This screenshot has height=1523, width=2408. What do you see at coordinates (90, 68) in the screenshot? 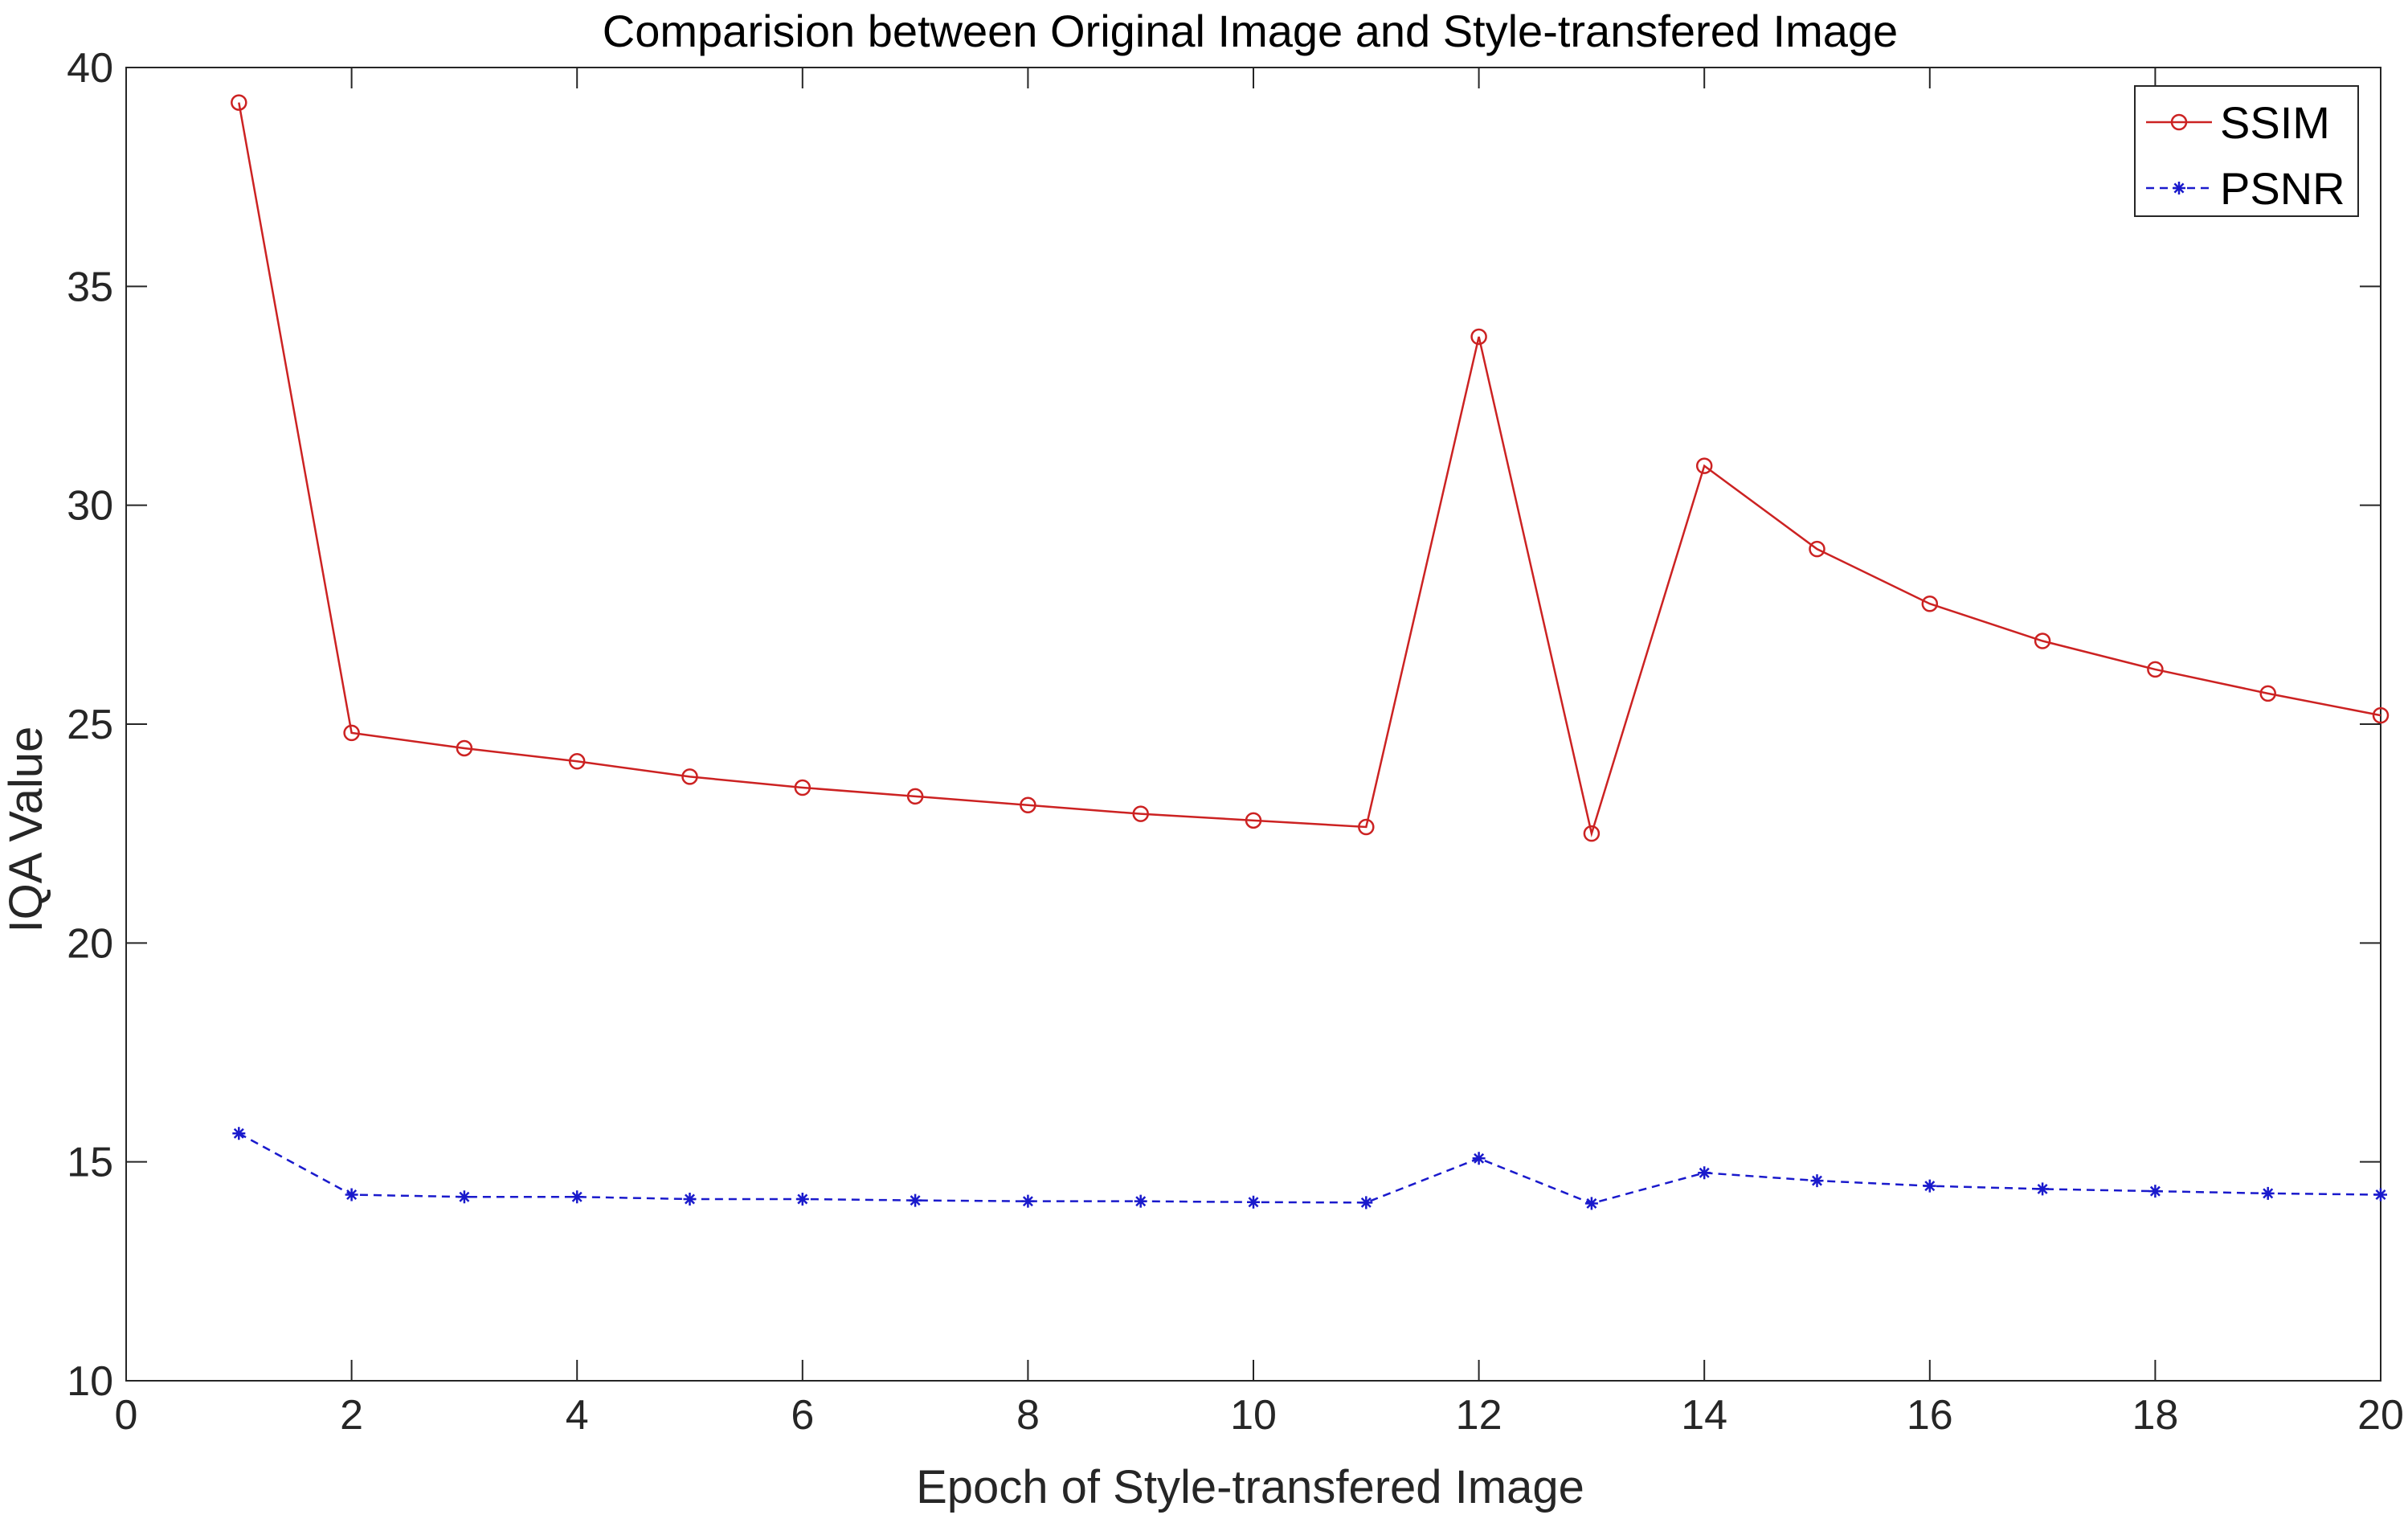
I see `y-tick-label: 40` at bounding box center [90, 68].